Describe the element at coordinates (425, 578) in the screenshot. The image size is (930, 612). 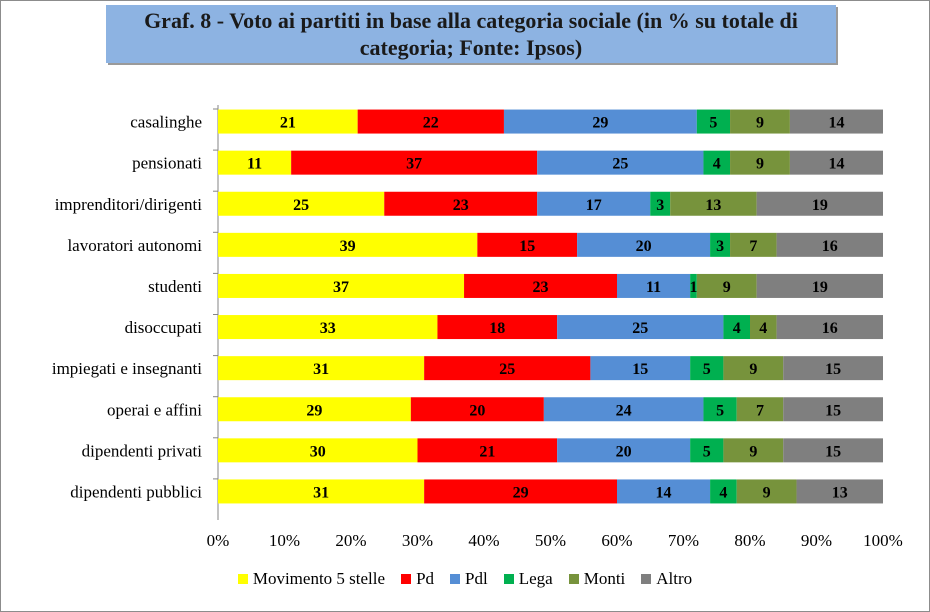
I see `legend-label: Pd` at that location.